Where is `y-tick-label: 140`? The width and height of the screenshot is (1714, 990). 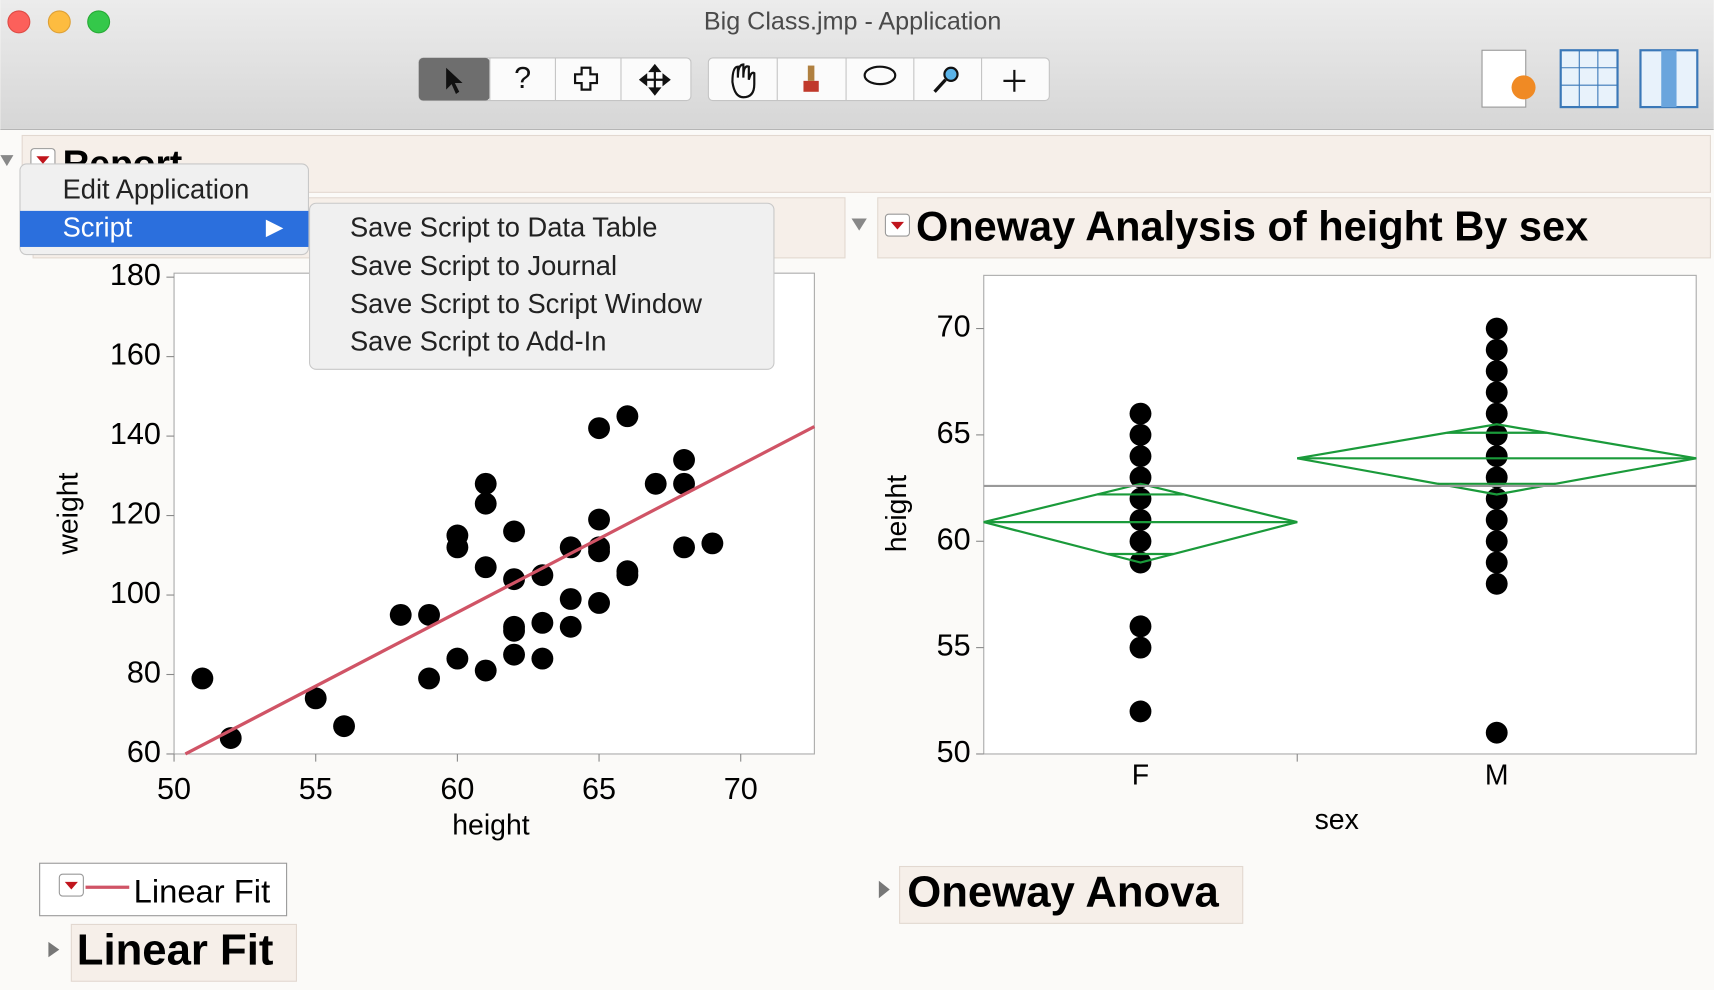
y-tick-label: 140 is located at coordinates (135, 434).